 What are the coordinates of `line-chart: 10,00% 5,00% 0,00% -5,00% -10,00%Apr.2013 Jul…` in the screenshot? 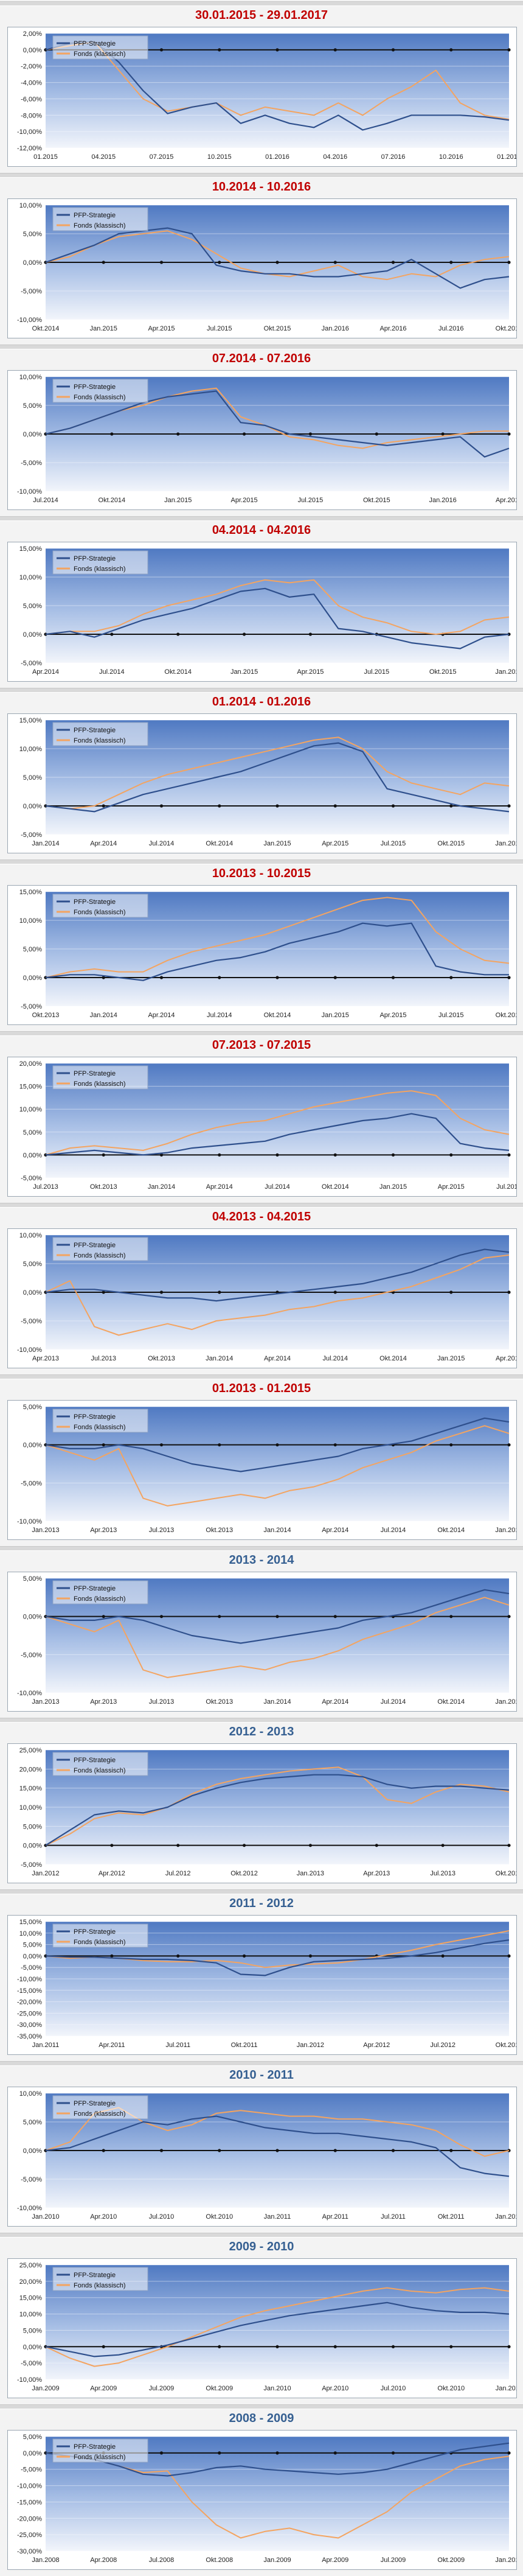 It's located at (269, 1297).